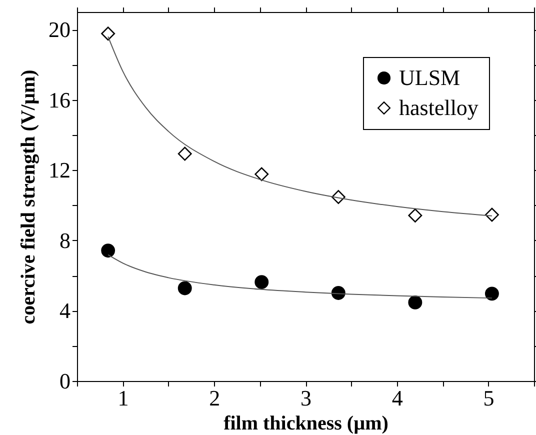  I want to click on y-tick-label: 12, so click(59, 170).